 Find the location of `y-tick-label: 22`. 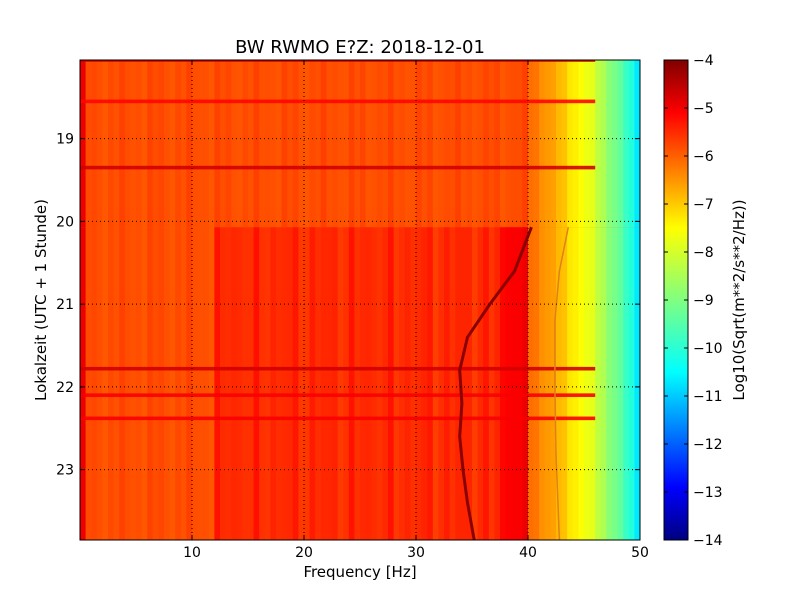

y-tick-label: 22 is located at coordinates (65, 388).